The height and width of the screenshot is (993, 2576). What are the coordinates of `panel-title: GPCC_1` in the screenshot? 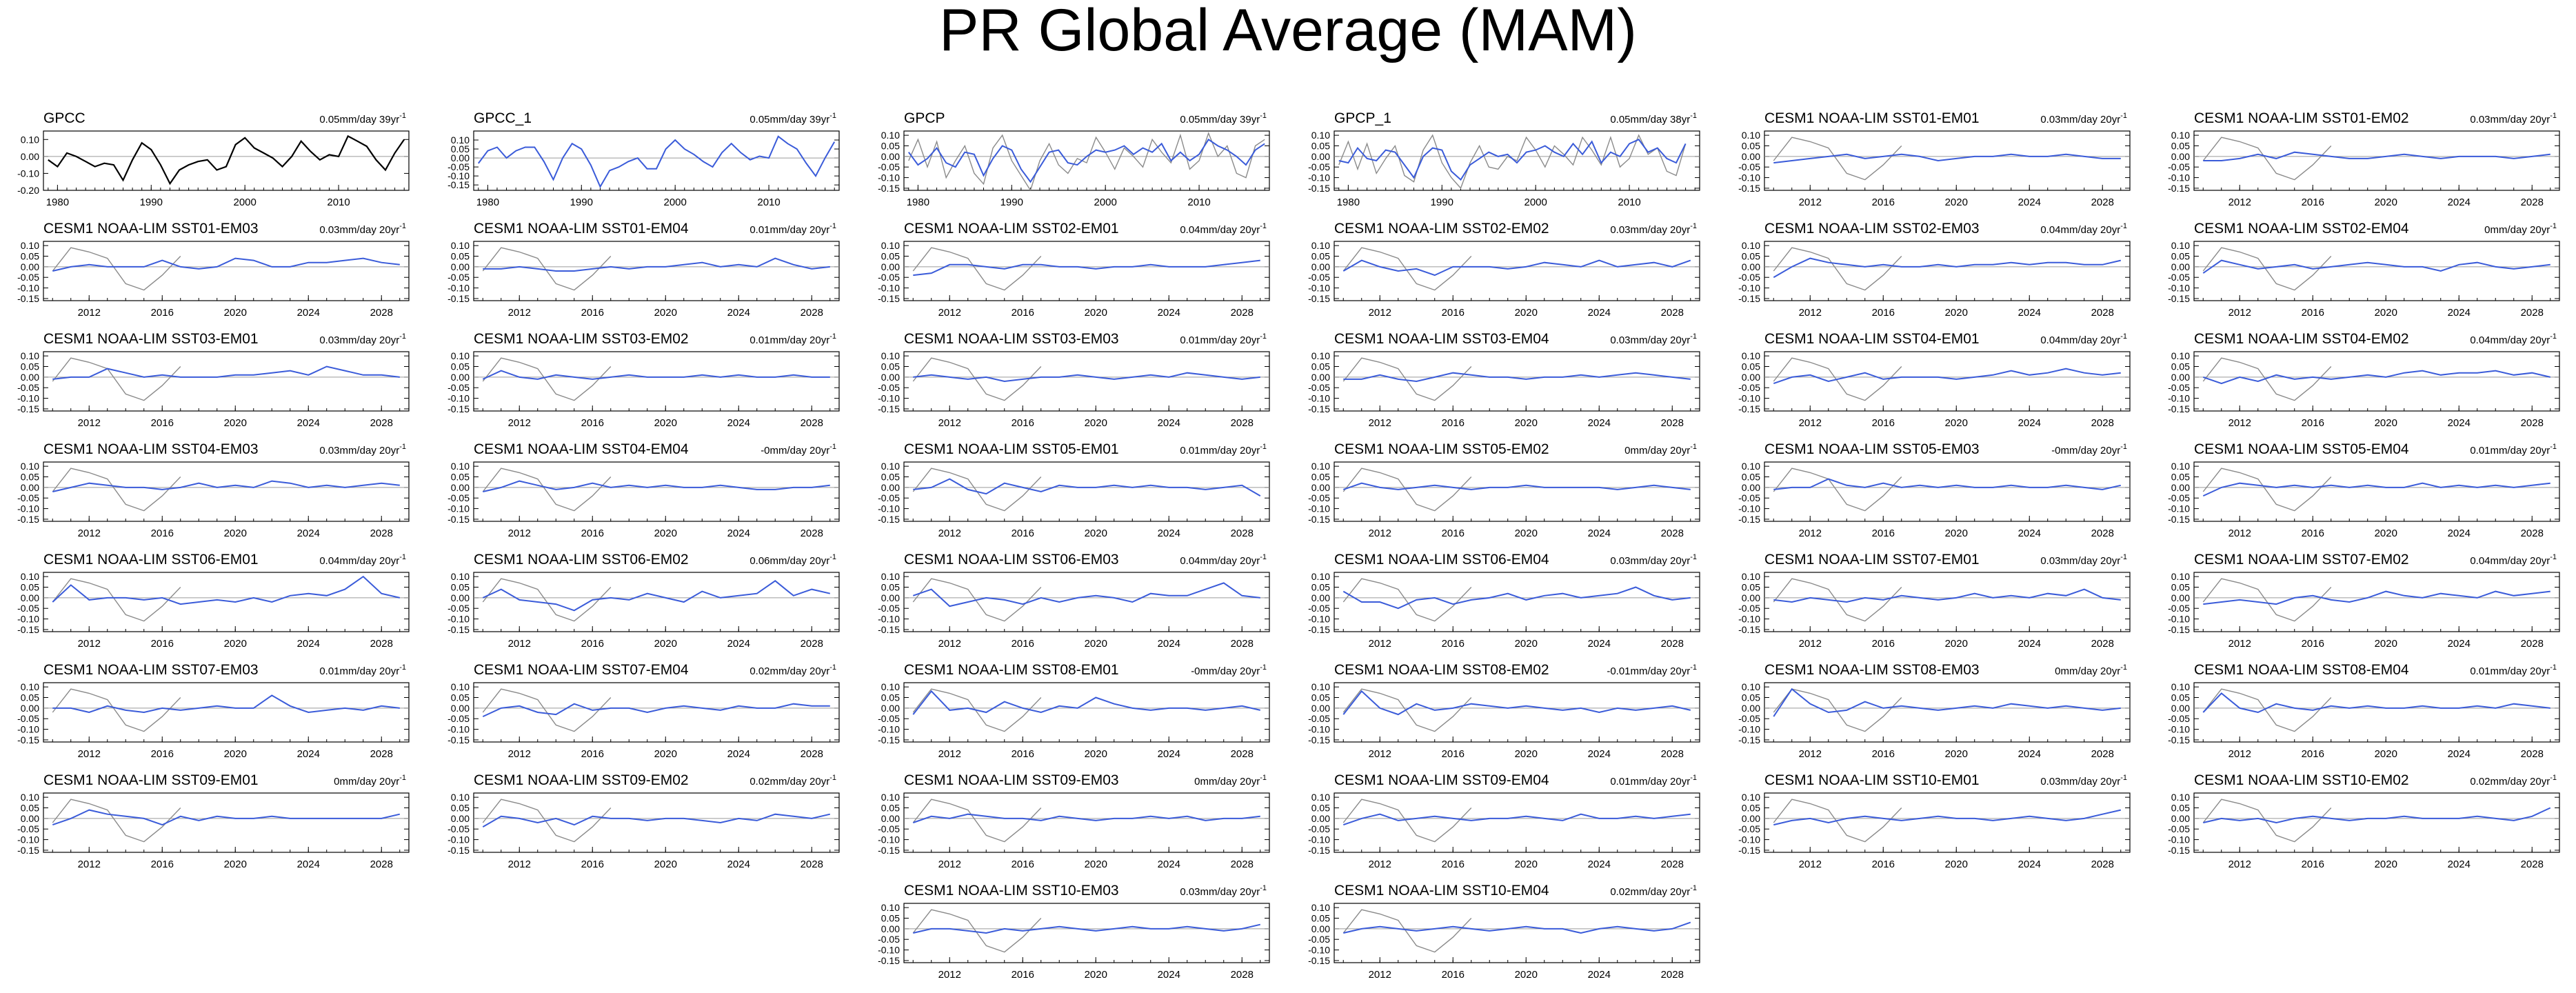 It's located at (503, 118).